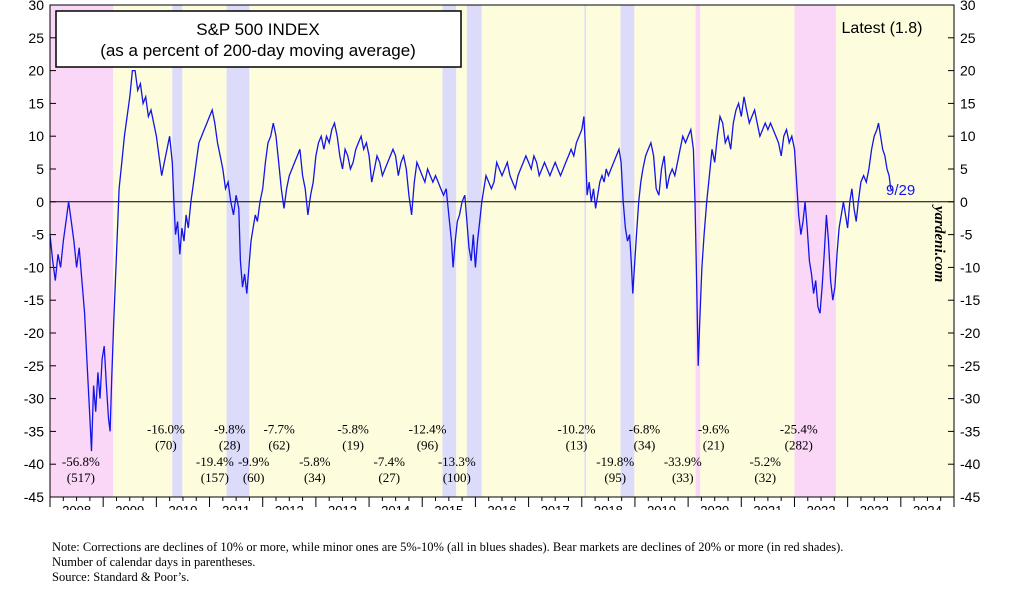 Image resolution: width=1024 pixels, height=603 pixels. Describe the element at coordinates (353, 444) in the screenshot. I see `annotation-days: (19)` at that location.